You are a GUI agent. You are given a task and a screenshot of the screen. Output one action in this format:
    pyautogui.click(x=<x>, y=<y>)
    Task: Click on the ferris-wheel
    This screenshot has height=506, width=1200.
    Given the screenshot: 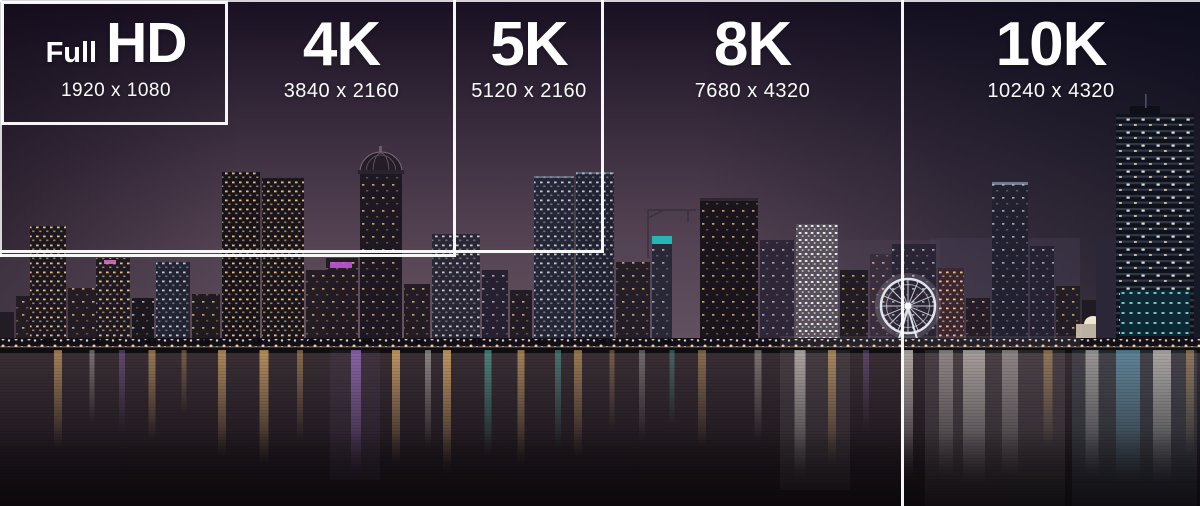 What is the action you would take?
    pyautogui.click(x=908, y=311)
    